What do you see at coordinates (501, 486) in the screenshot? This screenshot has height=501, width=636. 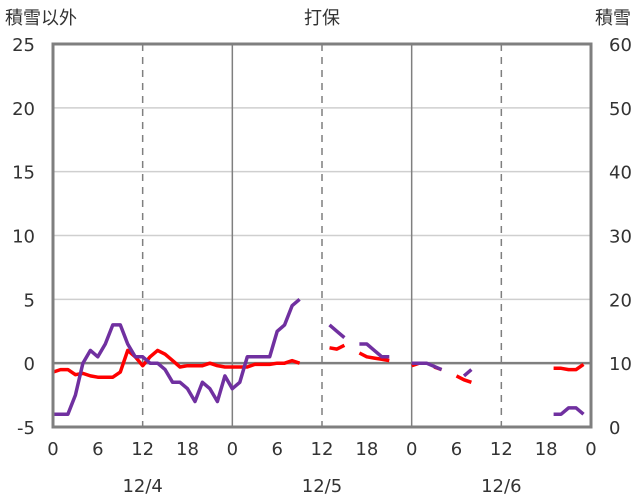 I see `date-label: 12/6` at bounding box center [501, 486].